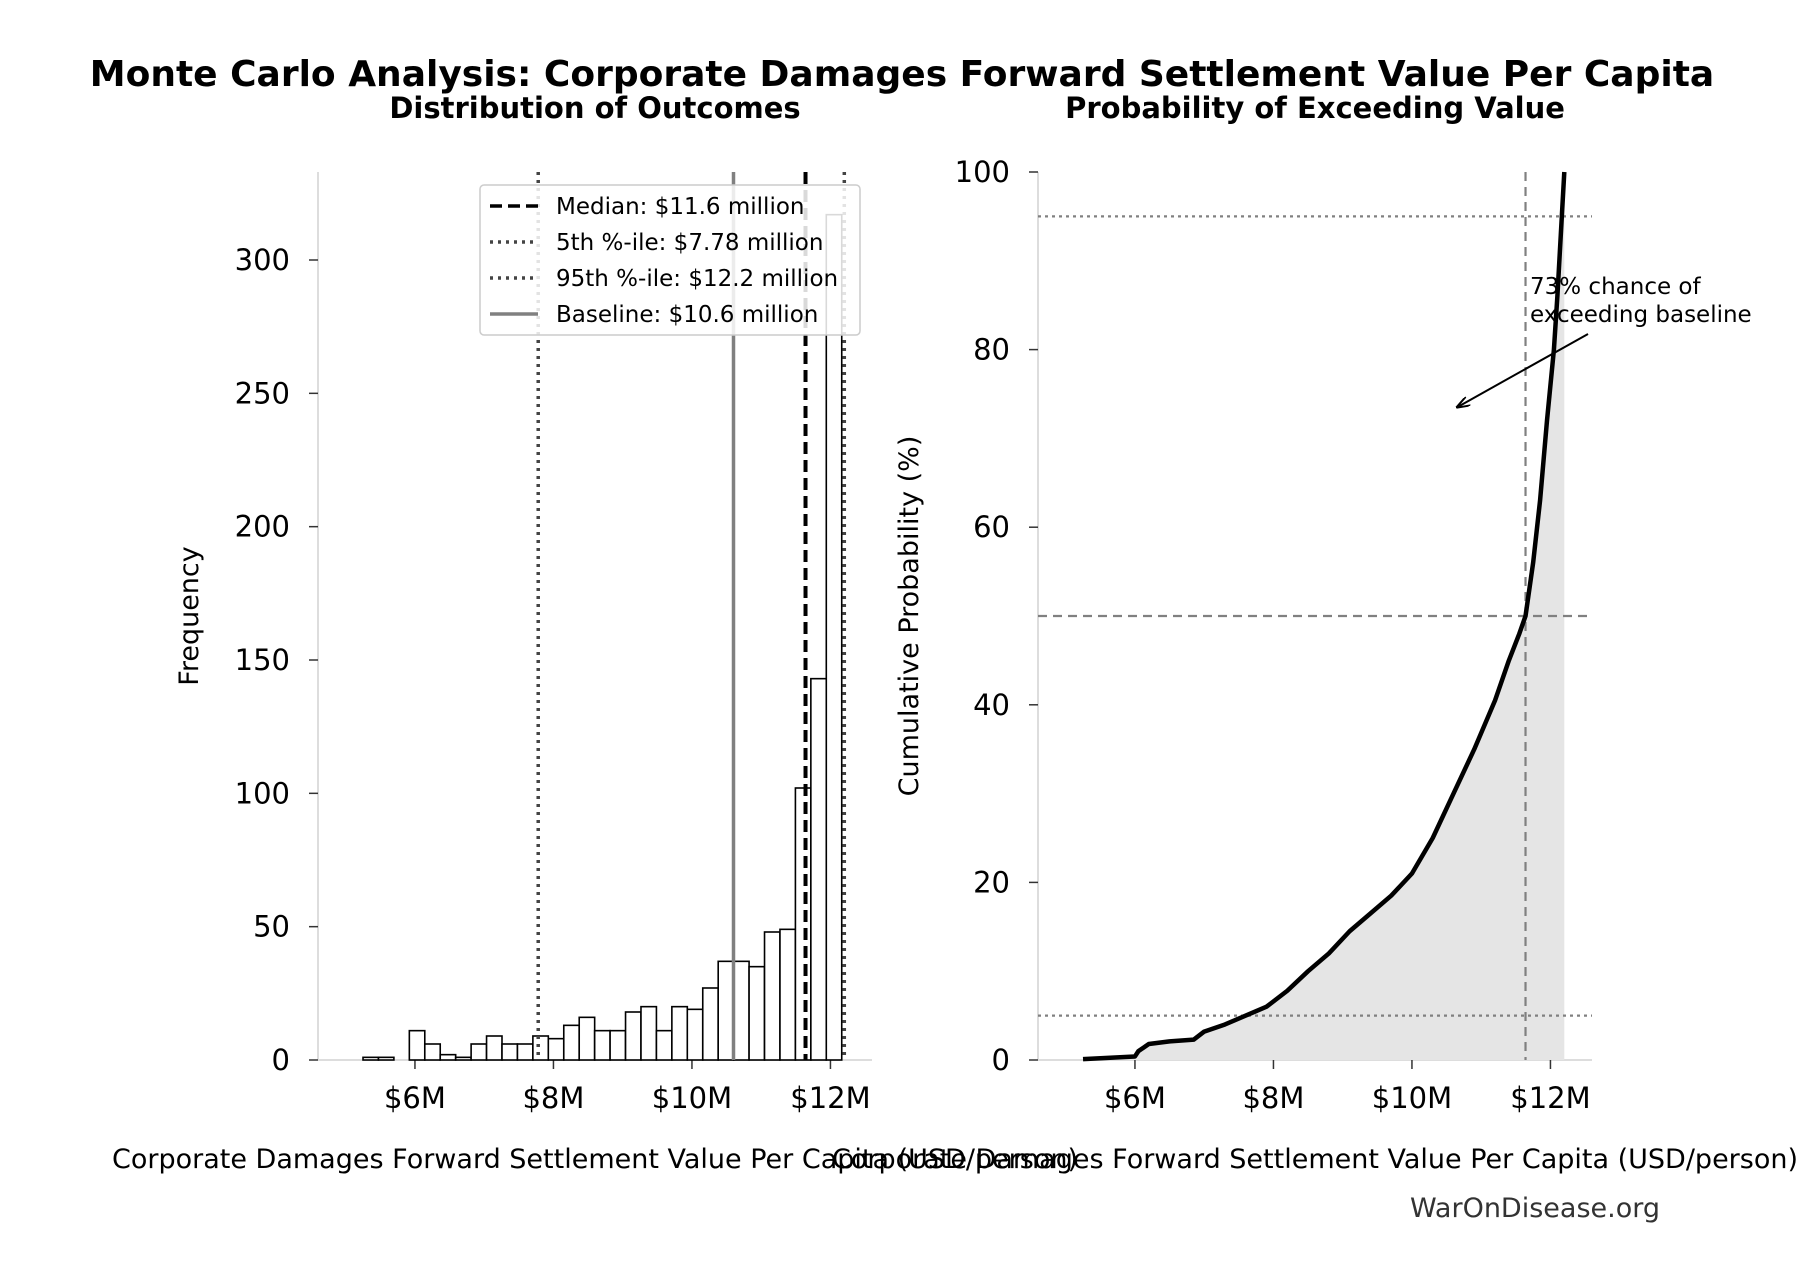 This screenshot has width=1818, height=1280. Describe the element at coordinates (594, 108) in the screenshot. I see `subplot-title: Distribution of Outcomes` at that location.